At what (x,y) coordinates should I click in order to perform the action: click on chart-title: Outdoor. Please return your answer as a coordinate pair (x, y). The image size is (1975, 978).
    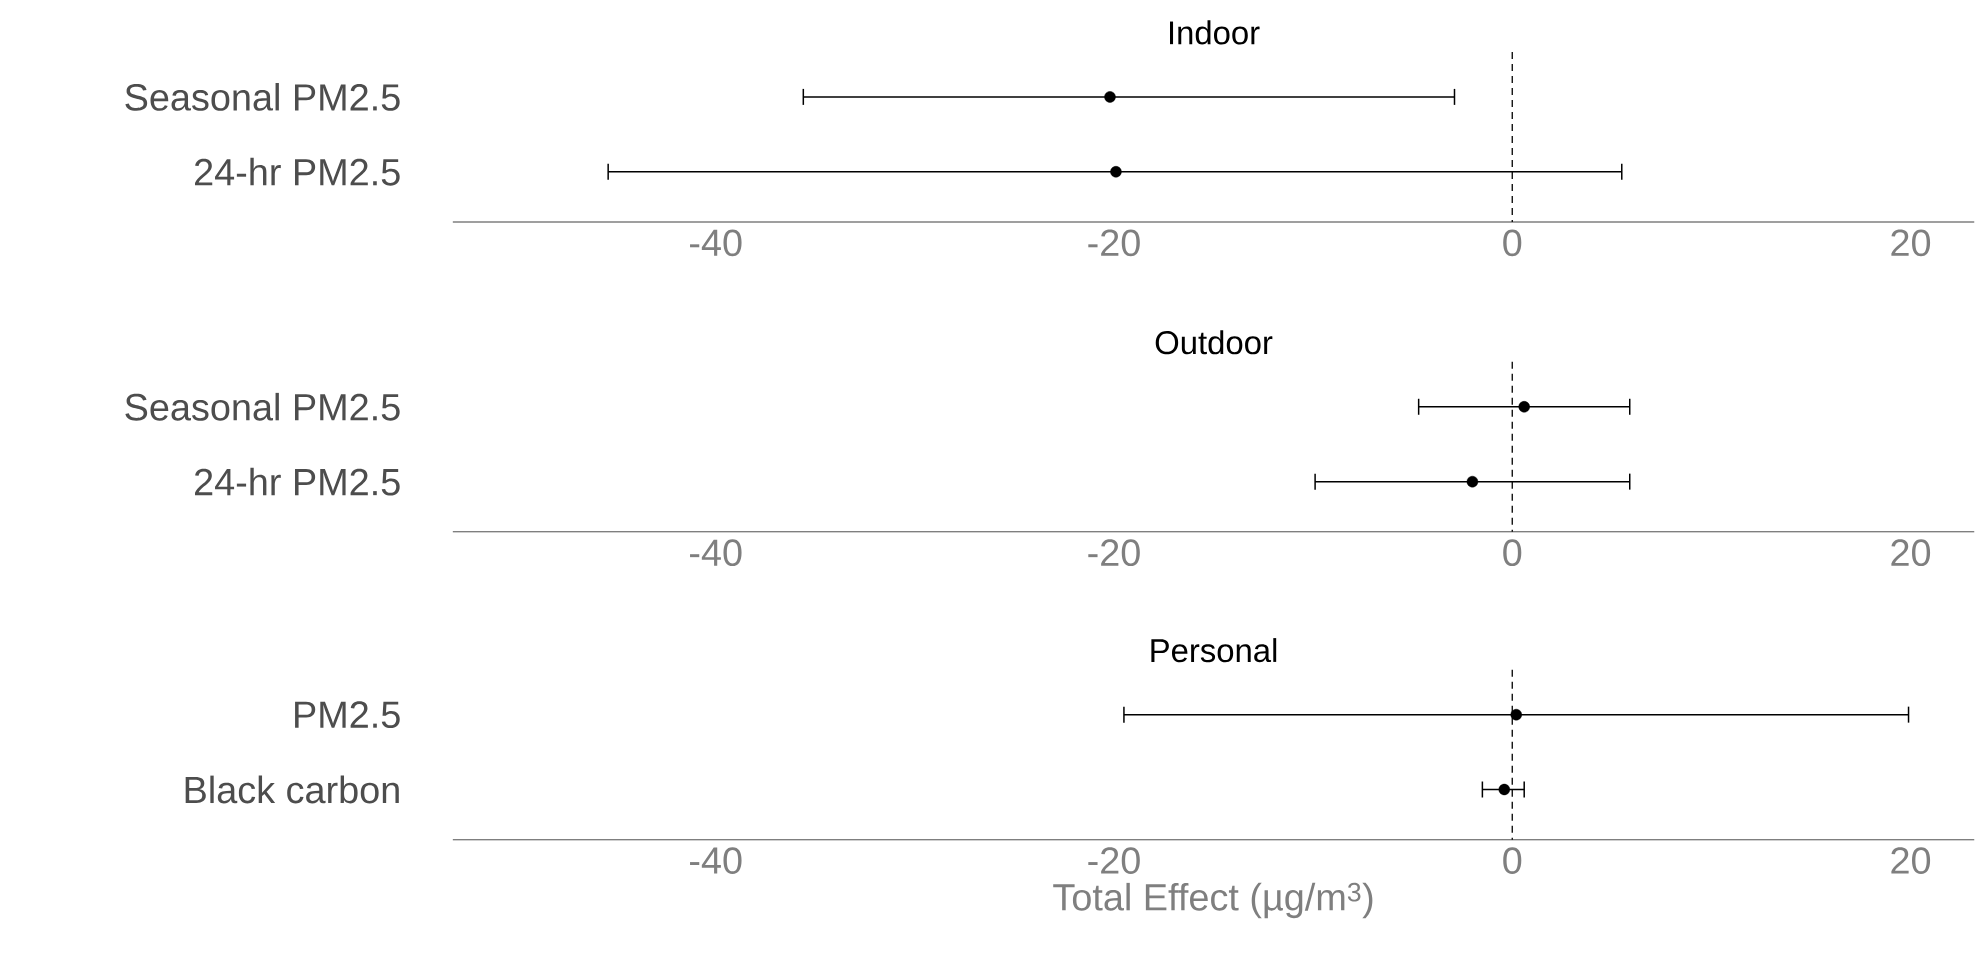
    Looking at the image, I should click on (1214, 342).